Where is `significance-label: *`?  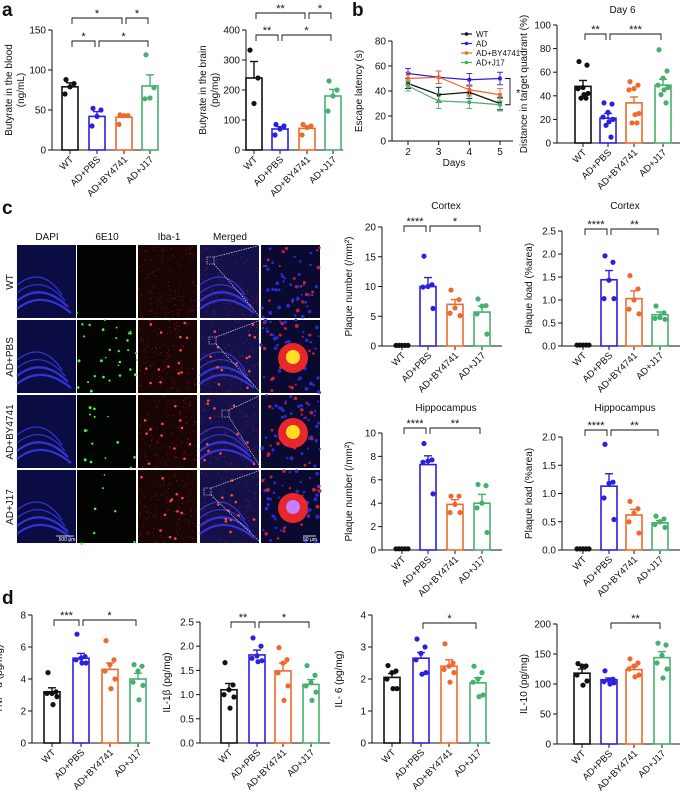
significance-label: * is located at coordinates (306, 31).